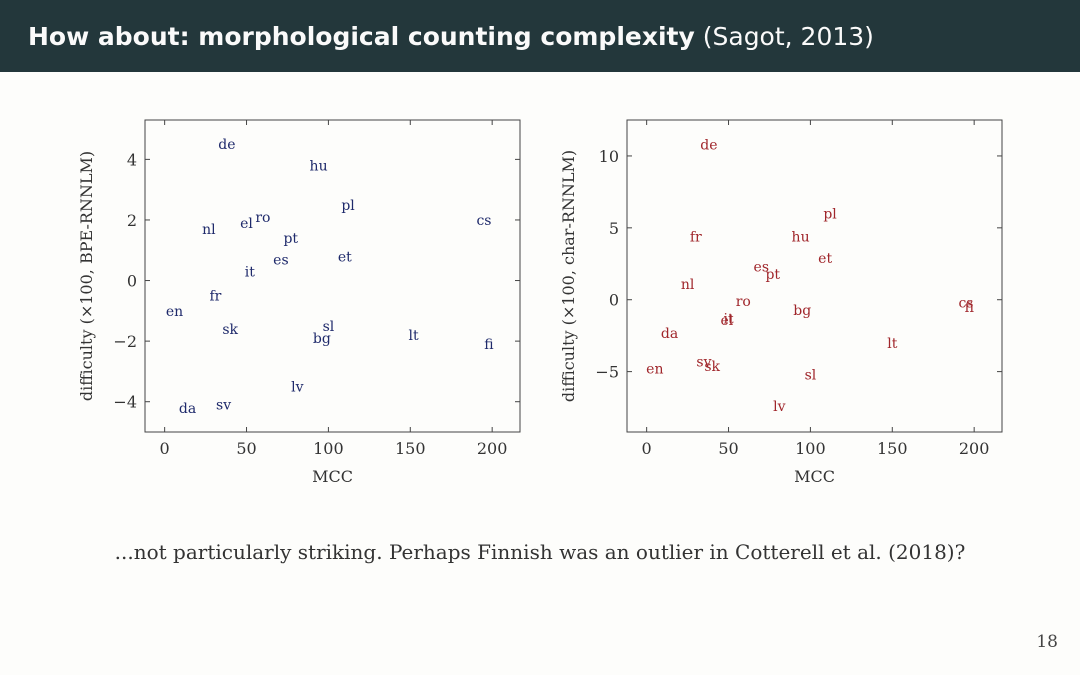 Image resolution: width=1080 pixels, height=675 pixels. What do you see at coordinates (788, 36) in the screenshot?
I see `slide-title-citation: (Sagot, 2013)` at bounding box center [788, 36].